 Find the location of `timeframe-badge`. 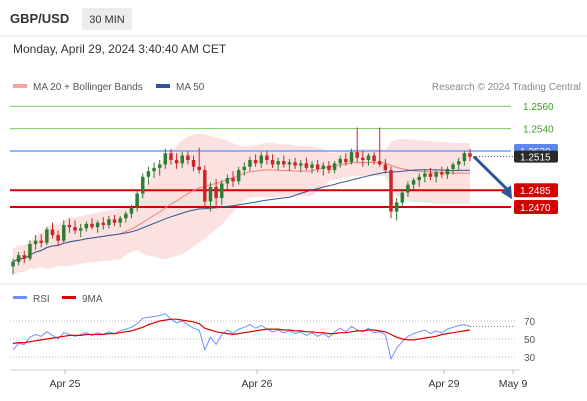

timeframe-badge is located at coordinates (107, 19).